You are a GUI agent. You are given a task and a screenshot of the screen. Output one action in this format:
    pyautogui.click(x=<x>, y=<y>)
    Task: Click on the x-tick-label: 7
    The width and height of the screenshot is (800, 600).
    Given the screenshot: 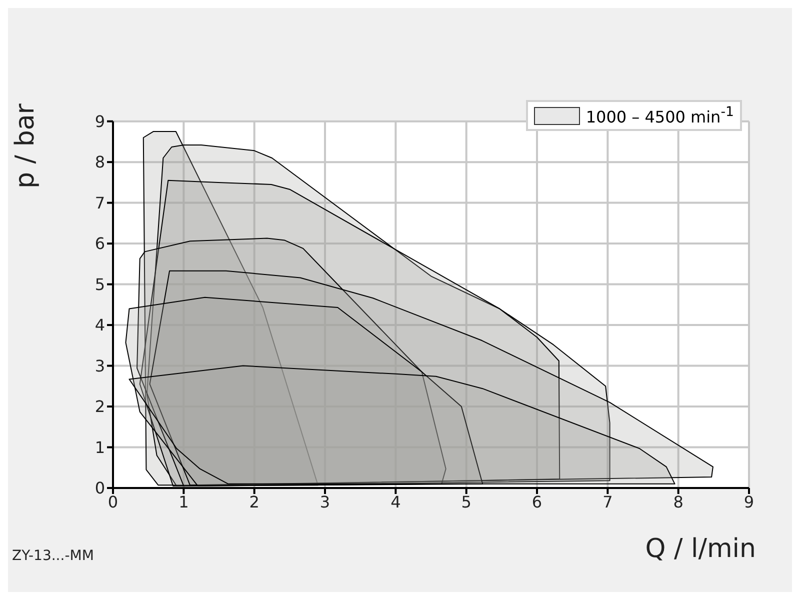 What is the action you would take?
    pyautogui.click(x=607, y=502)
    